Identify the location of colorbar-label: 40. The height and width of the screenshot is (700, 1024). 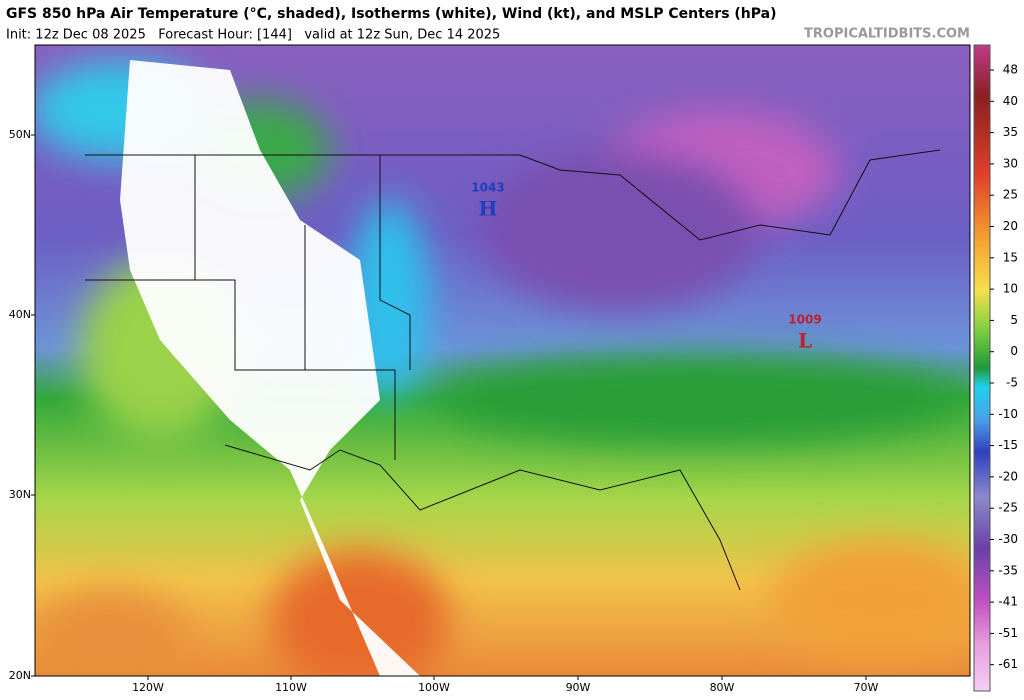
(1010, 101).